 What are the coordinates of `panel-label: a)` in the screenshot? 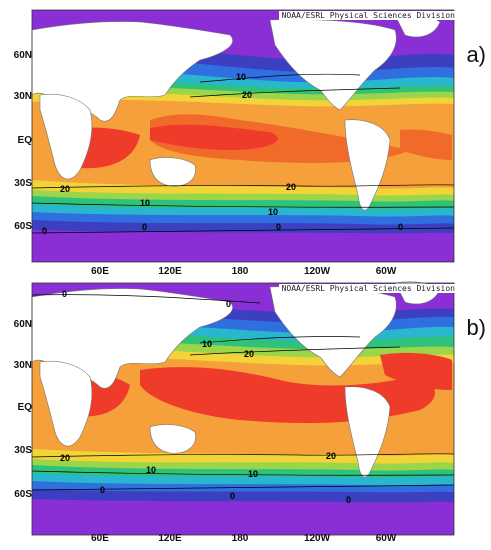 It's located at (476, 54).